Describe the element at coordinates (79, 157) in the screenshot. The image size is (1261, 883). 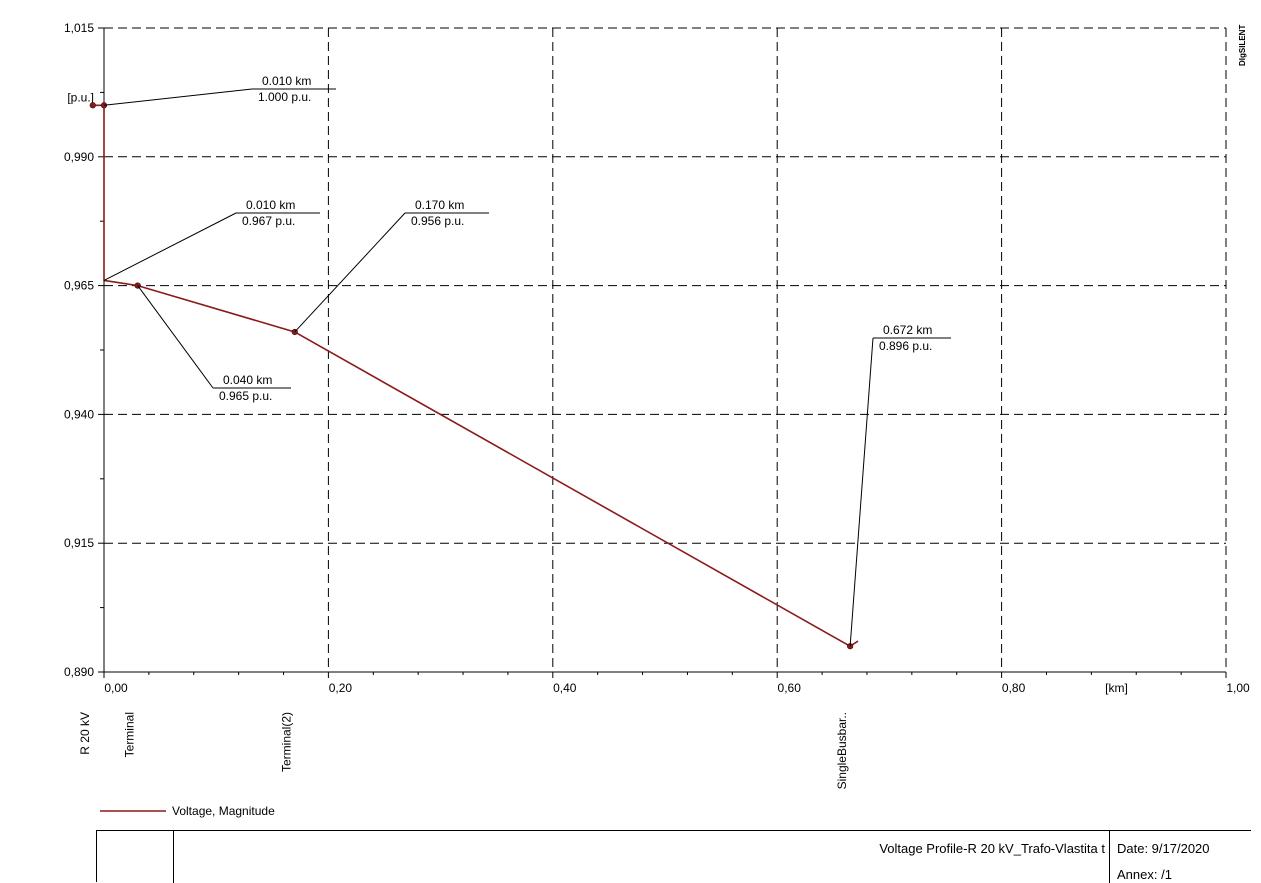
I see `y-tick-label: 0,990` at that location.